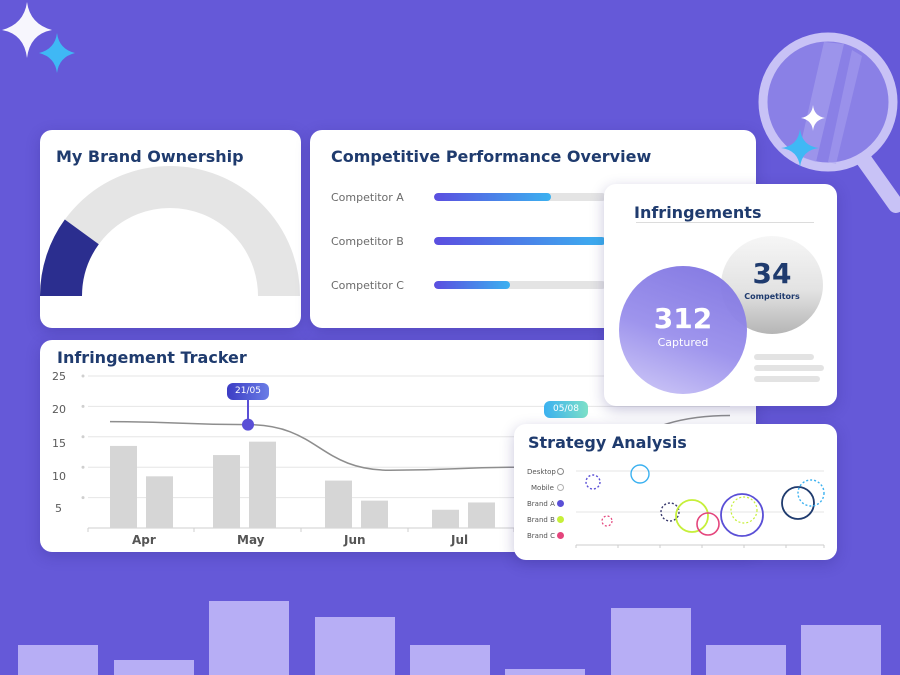 The image size is (900, 675). Describe the element at coordinates (170, 231) in the screenshot. I see `brand-ownership-gauge` at that location.